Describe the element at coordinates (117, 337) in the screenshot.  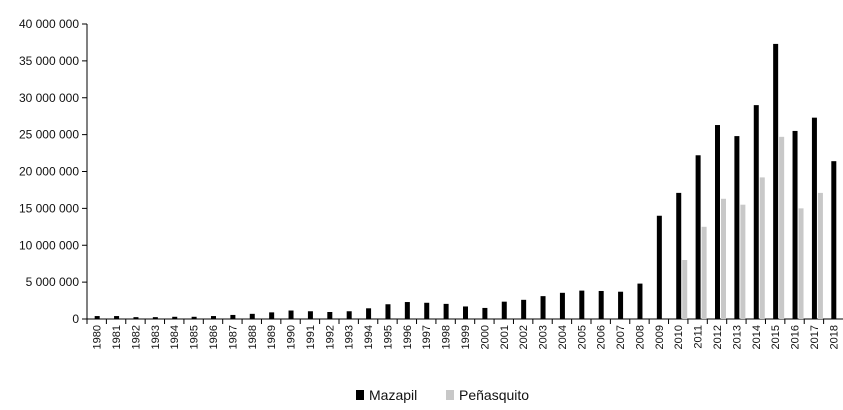
I see `x-tick-label: 1981` at that location.